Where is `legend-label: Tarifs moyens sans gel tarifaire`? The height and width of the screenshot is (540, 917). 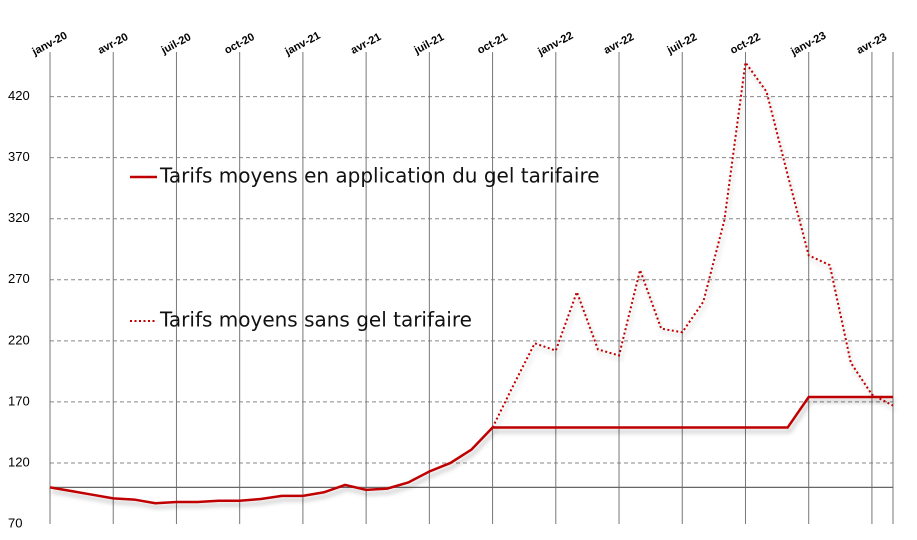
legend-label: Tarifs moyens sans gel tarifaire is located at coordinates (315, 320).